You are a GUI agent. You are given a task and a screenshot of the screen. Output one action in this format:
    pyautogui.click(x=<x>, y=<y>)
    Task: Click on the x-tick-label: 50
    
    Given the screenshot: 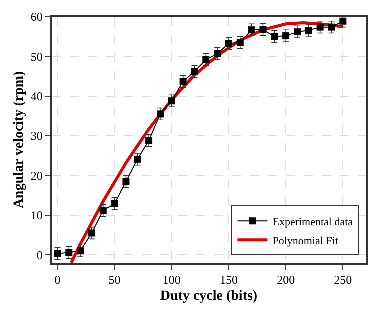 What is the action you would take?
    pyautogui.click(x=114, y=280)
    